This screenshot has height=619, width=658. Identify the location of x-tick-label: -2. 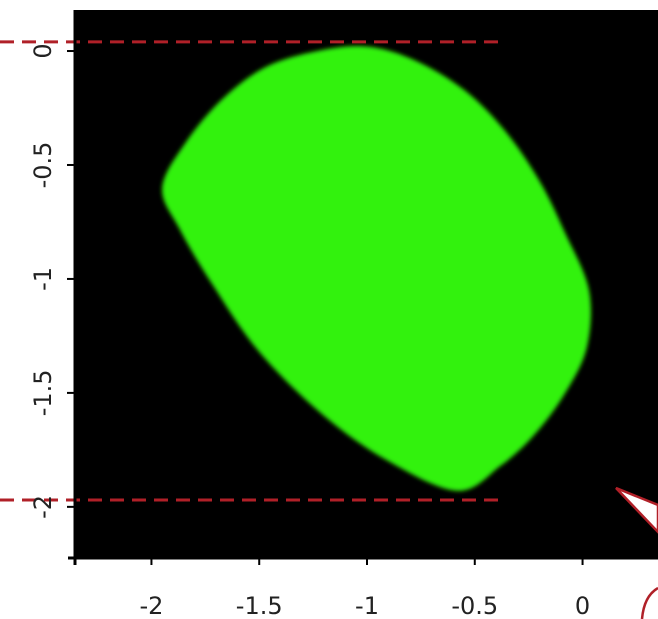
(151, 605).